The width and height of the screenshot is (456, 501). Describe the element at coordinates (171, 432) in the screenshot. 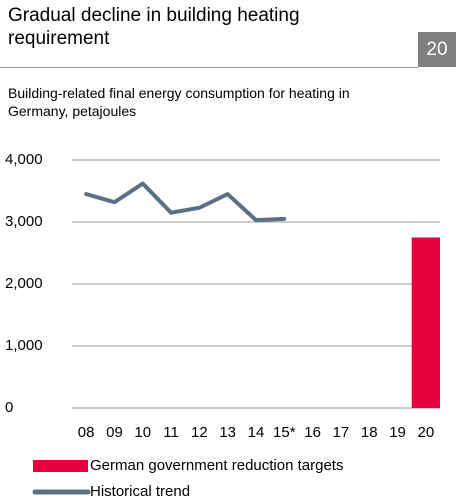

I see `x-tick-label: 11` at that location.